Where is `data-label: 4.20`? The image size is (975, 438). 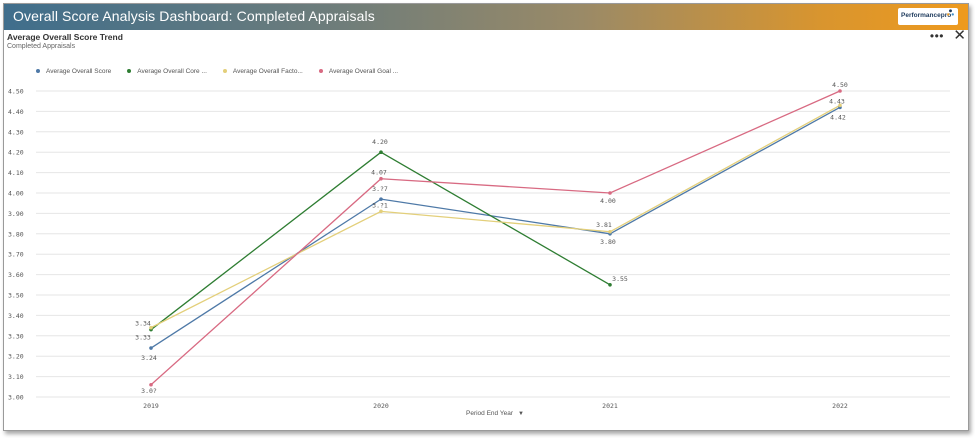 data-label: 4.20 is located at coordinates (380, 142).